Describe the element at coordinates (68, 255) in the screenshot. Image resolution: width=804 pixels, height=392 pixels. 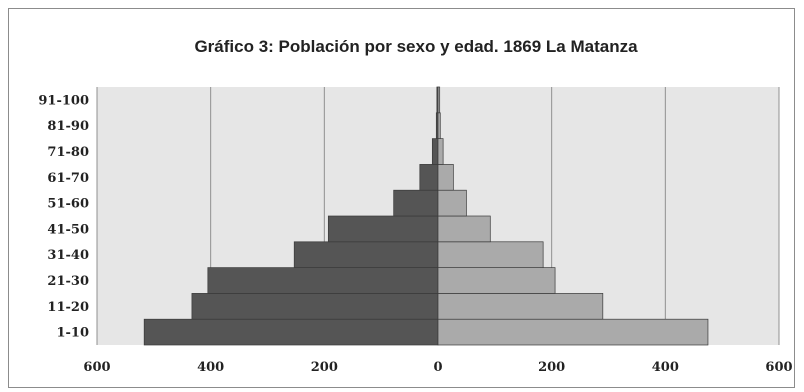
I see `y-tick-label: 31-40` at that location.